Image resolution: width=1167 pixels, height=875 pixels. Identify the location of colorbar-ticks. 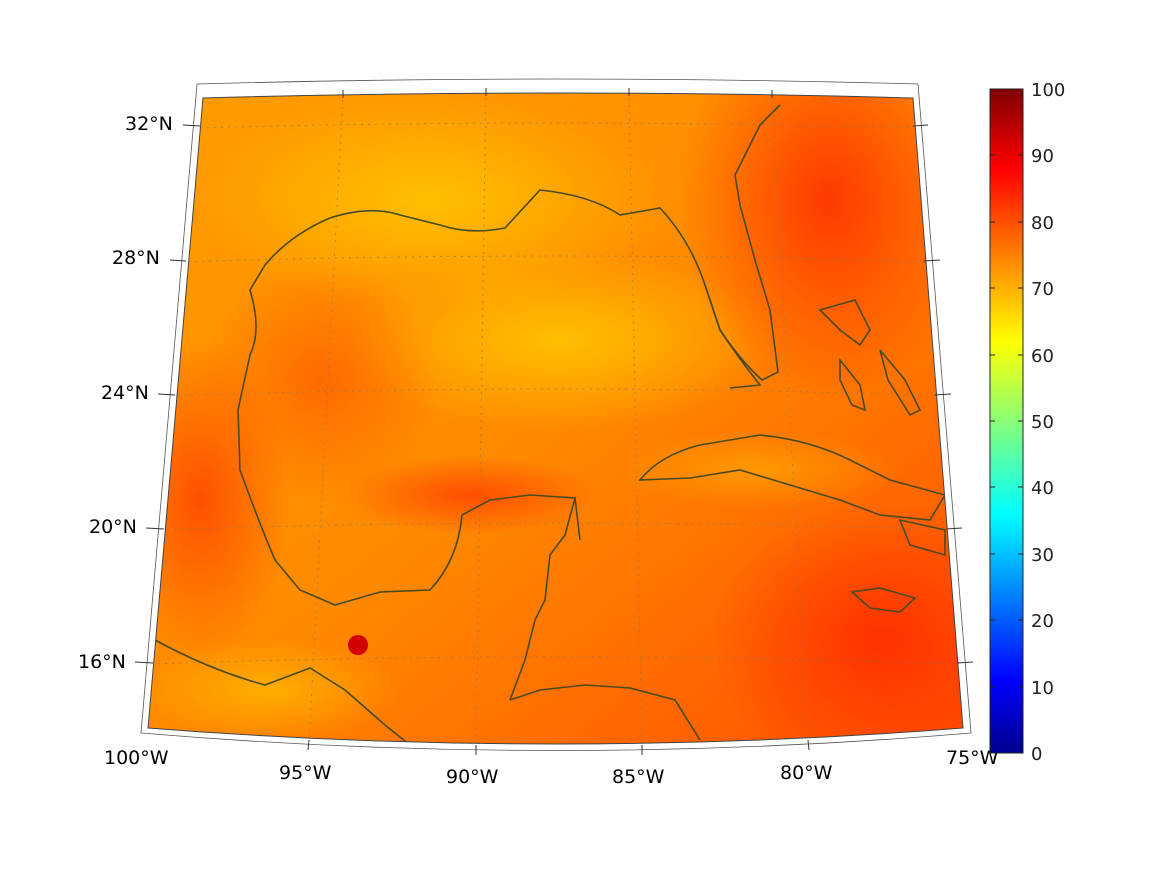
(1006, 388).